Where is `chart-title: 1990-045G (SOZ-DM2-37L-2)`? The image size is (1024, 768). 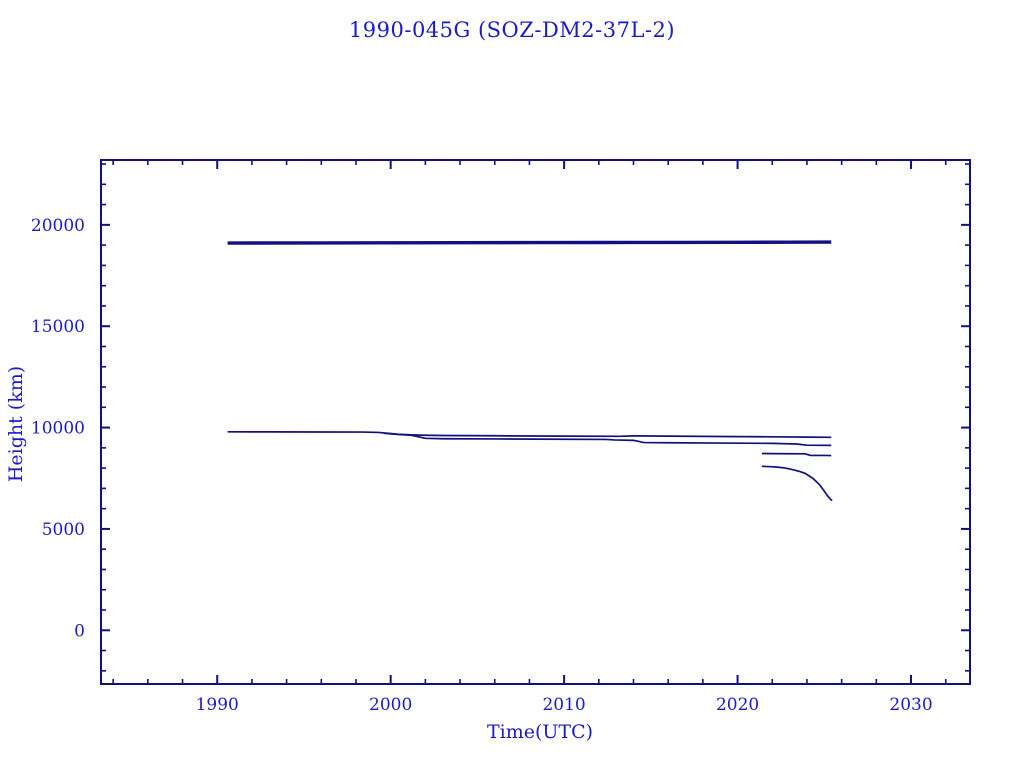
chart-title: 1990-045G (SOZ-DM2-37L-2) is located at coordinates (512, 30).